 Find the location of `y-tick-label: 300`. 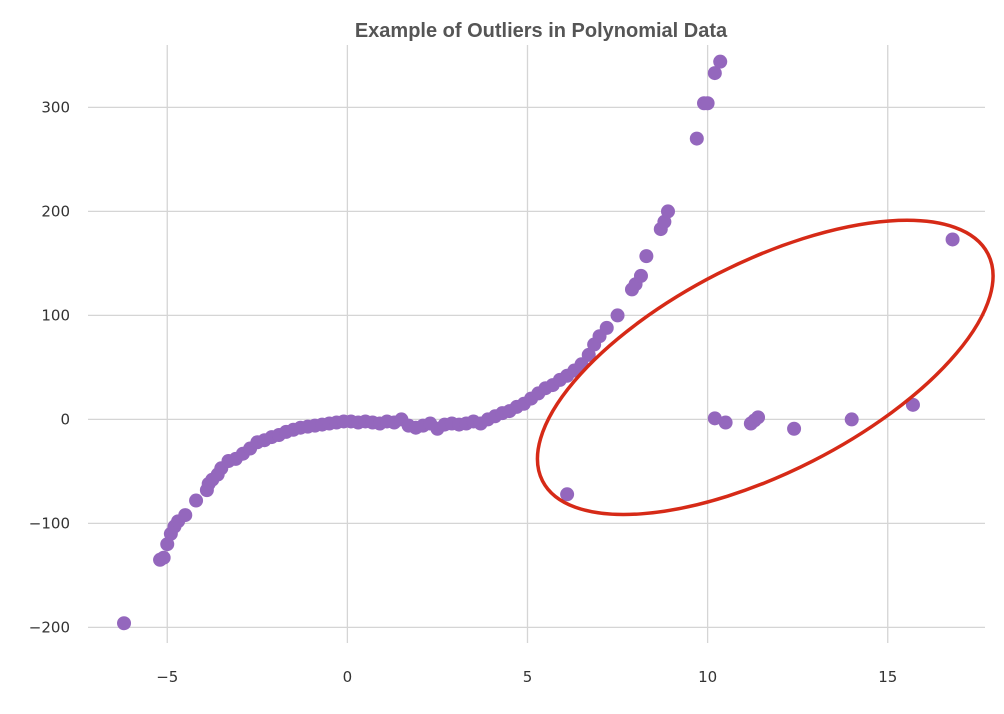

y-tick-label: 300 is located at coordinates (55, 107).